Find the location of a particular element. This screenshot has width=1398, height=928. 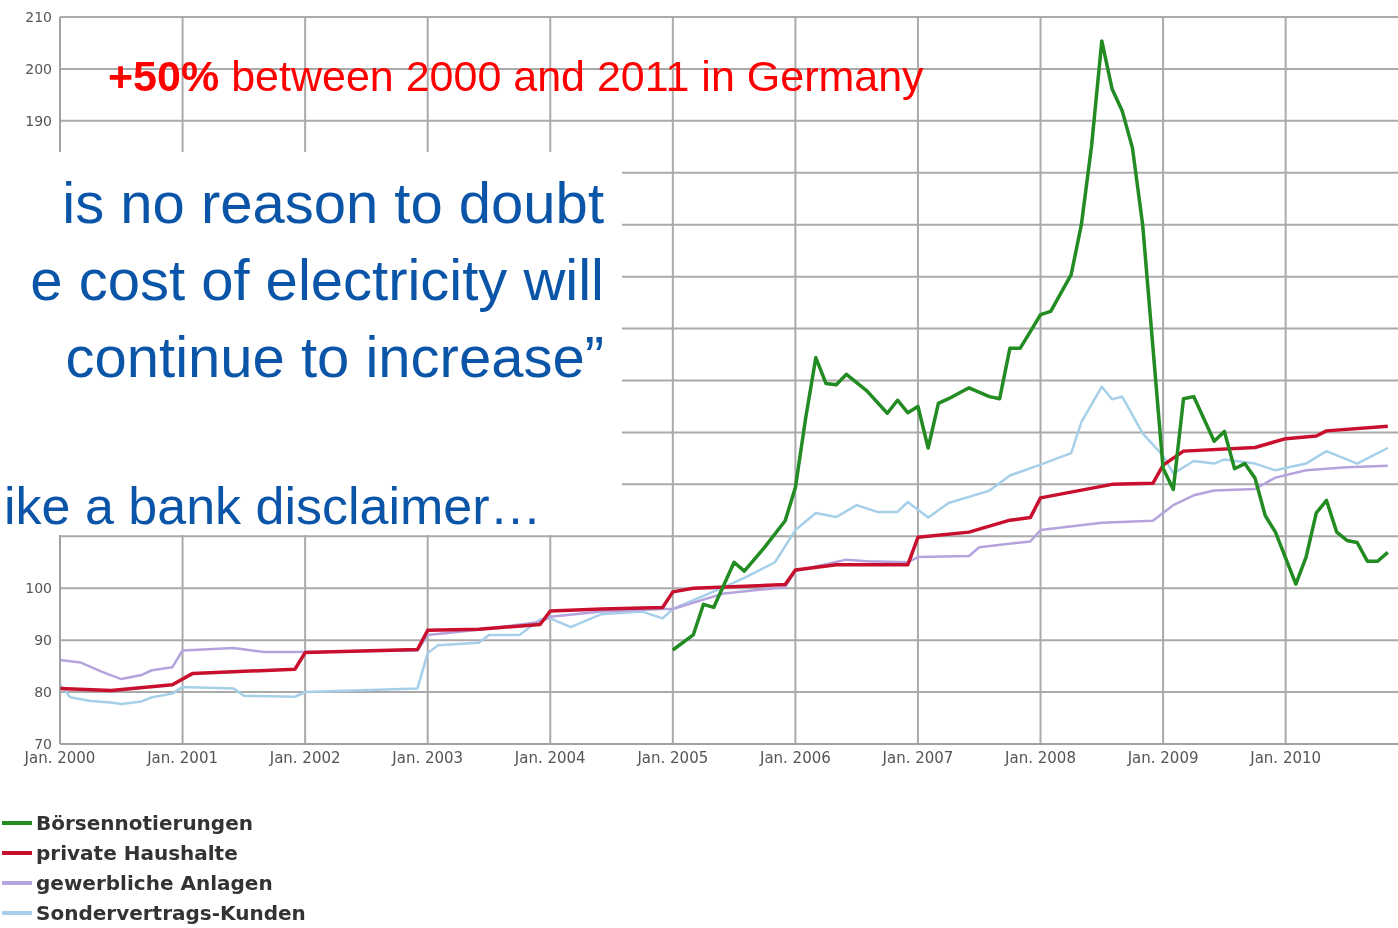

x-tick-label: Jan. 2002 is located at coordinates (304, 757).